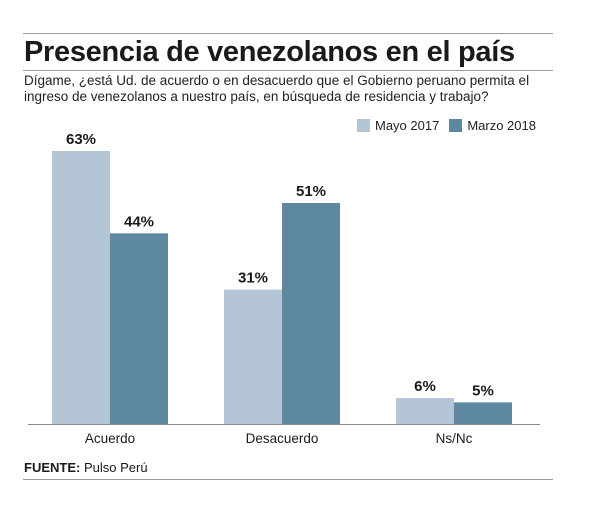  Describe the element at coordinates (253, 356) in the screenshot. I see `bar-desacuerdo-mayo-2017` at that location.